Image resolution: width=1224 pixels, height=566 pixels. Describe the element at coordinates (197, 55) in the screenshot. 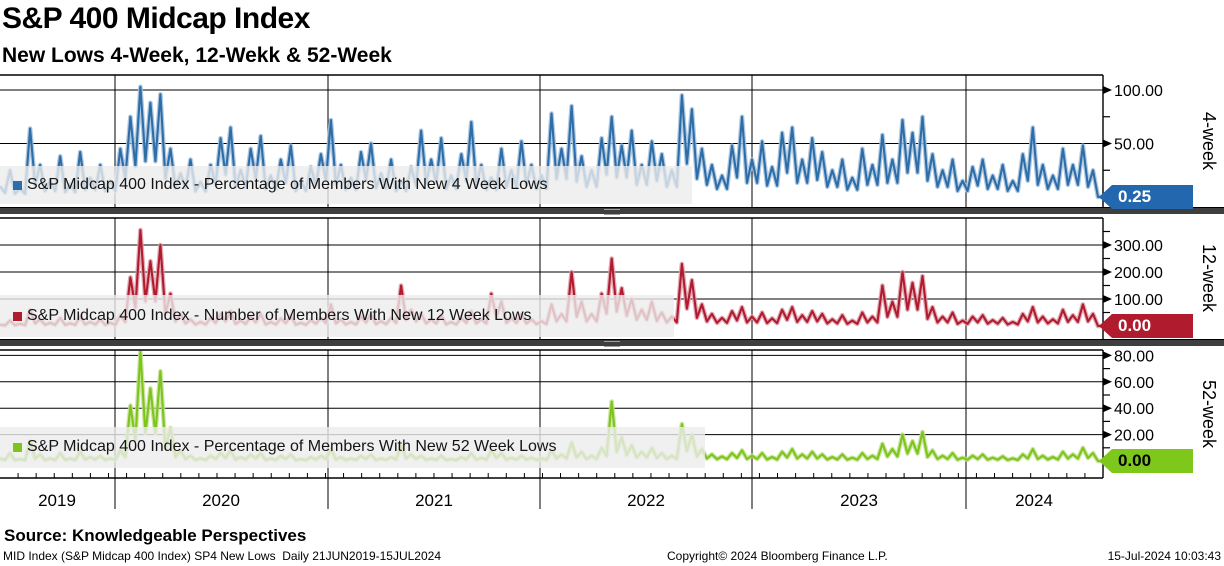

I see `chart-subtitle: New Lows 4-Week, 12-Wekk & 52-Week` at that location.